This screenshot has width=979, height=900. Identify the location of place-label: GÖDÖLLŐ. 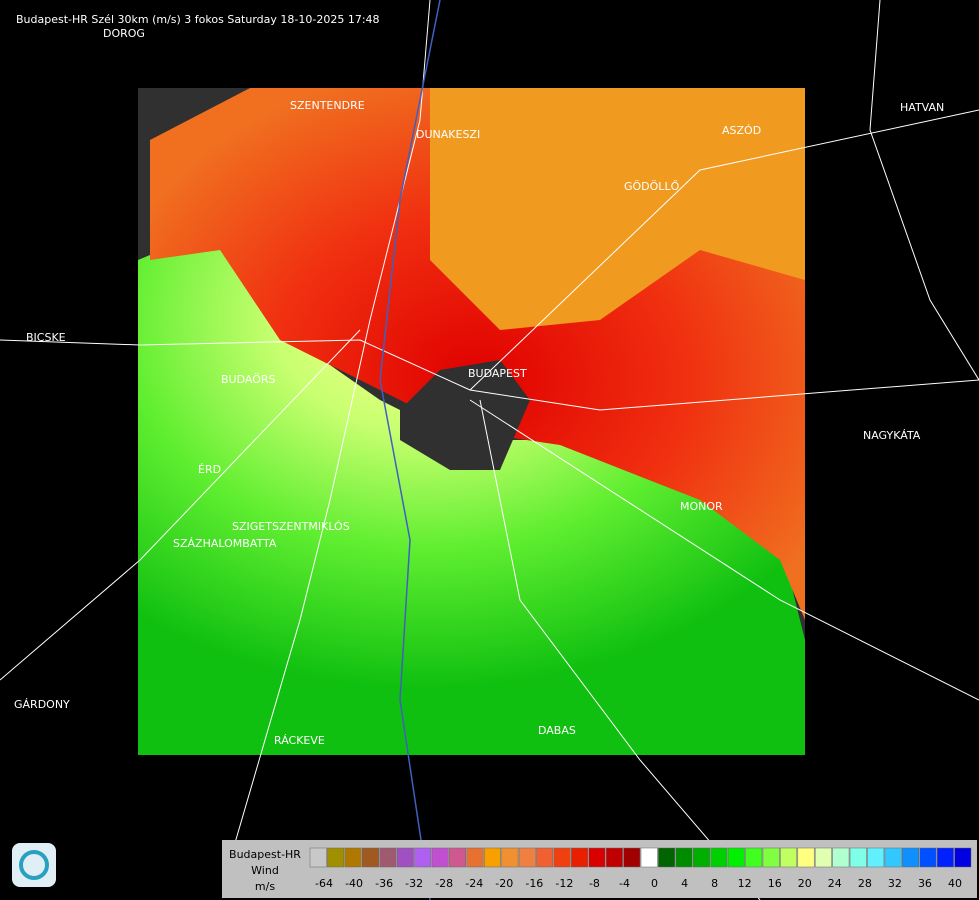
(652, 186).